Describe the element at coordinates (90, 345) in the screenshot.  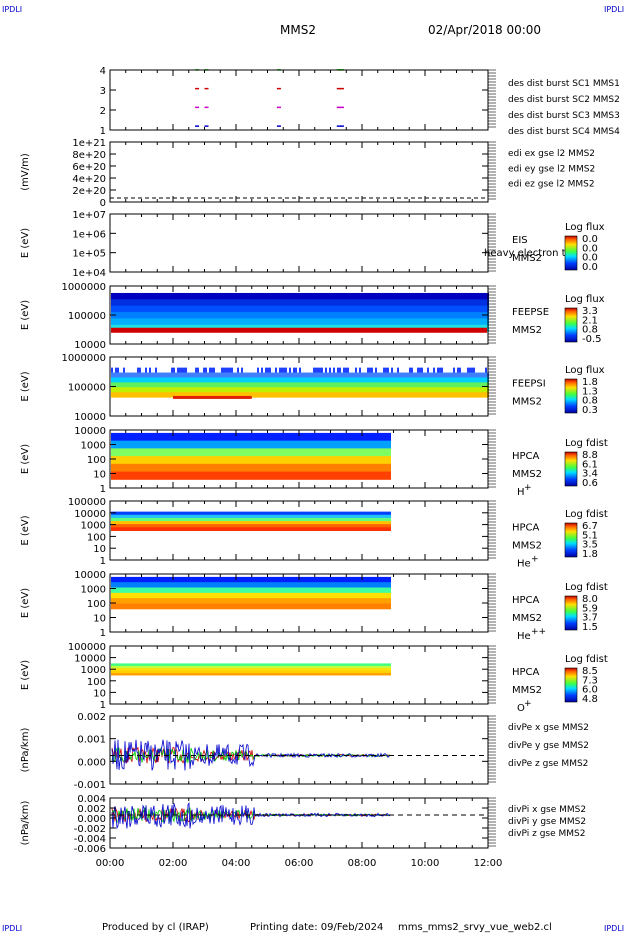
I see `panel-feepse-ytick-label: 10000` at that location.